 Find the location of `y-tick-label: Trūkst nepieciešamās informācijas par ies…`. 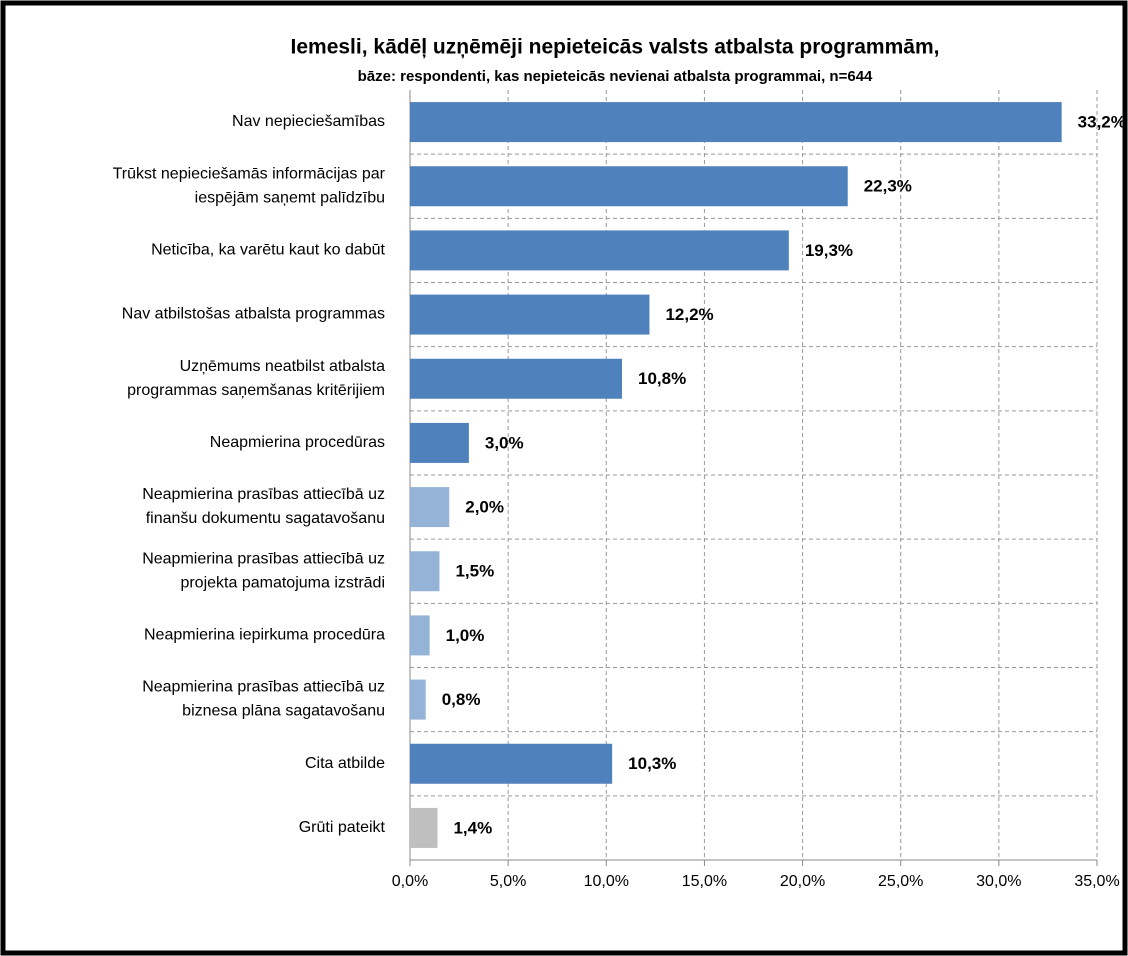

y-tick-label: Trūkst nepieciešamās informācijas par ies… is located at coordinates (249, 185).